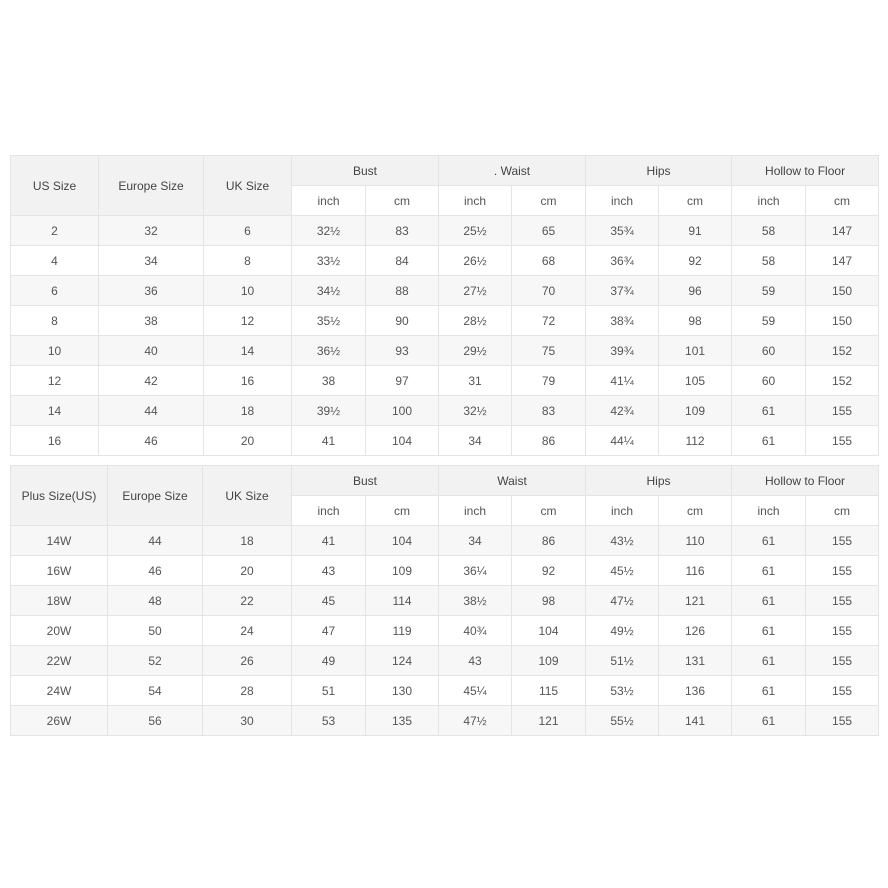 This screenshot has height=888, width=888. Describe the element at coordinates (151, 350) in the screenshot. I see `table-cell: 40` at that location.